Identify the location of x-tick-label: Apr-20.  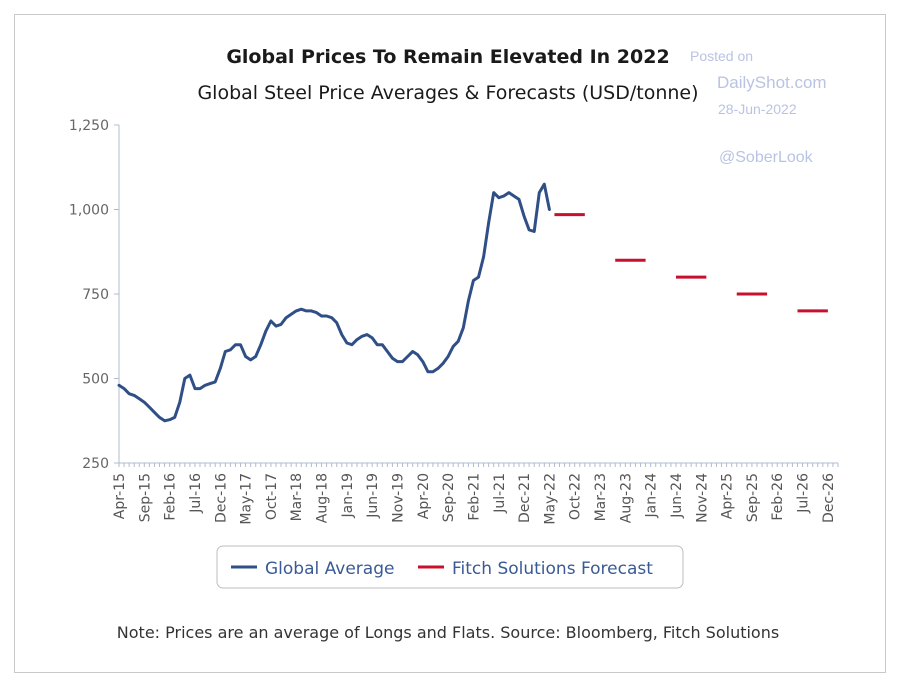
(424, 496).